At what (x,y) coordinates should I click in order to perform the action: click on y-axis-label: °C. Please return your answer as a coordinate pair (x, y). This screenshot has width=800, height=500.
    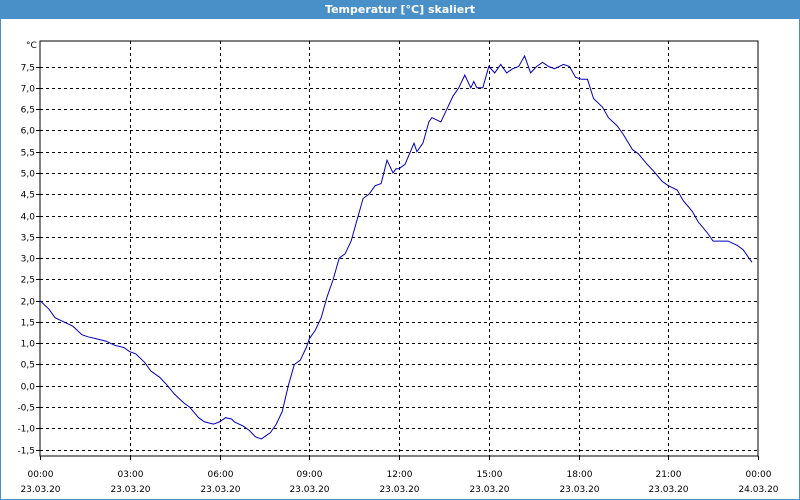
    Looking at the image, I should click on (31, 46).